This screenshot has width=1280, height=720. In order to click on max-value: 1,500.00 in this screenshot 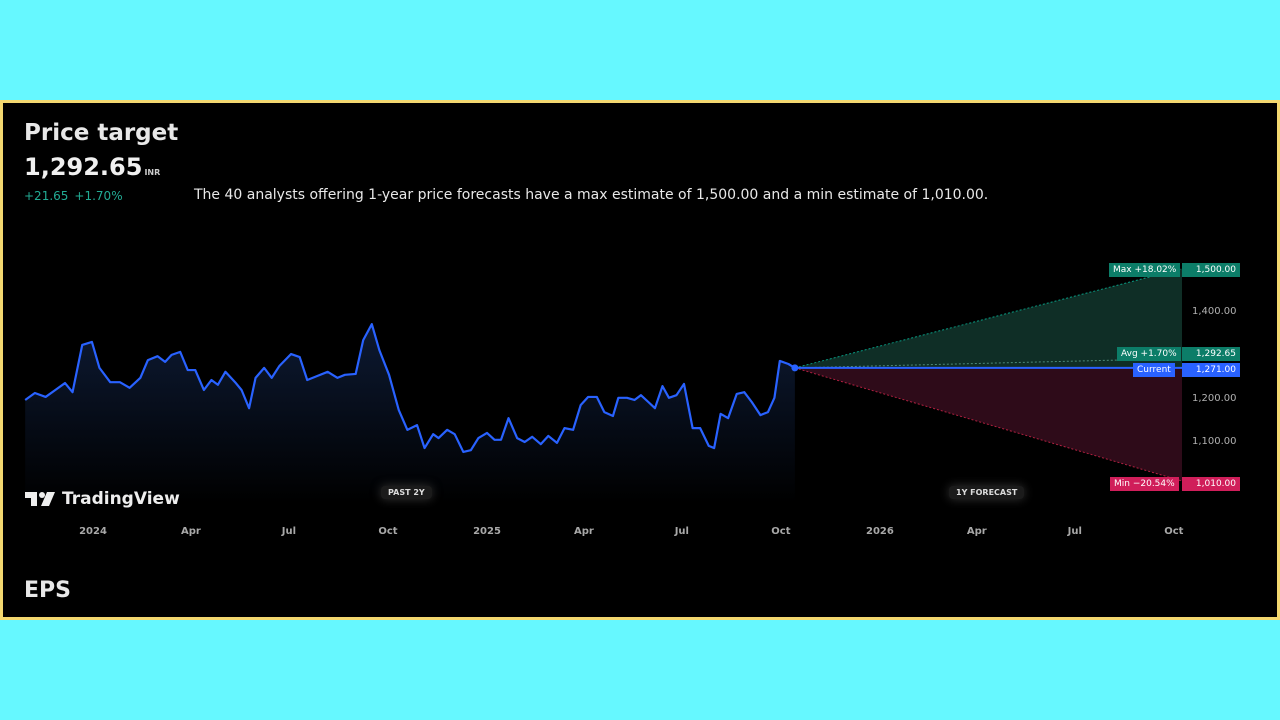, I will do `click(1211, 270)`.